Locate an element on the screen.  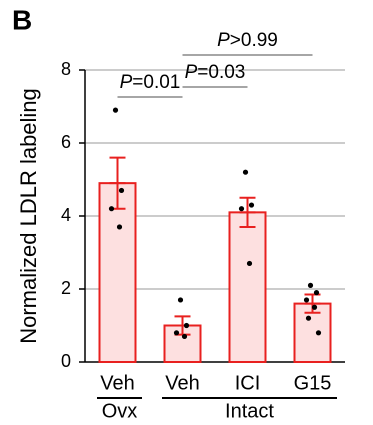
y-tick-label: 2 is located at coordinates (66, 288).